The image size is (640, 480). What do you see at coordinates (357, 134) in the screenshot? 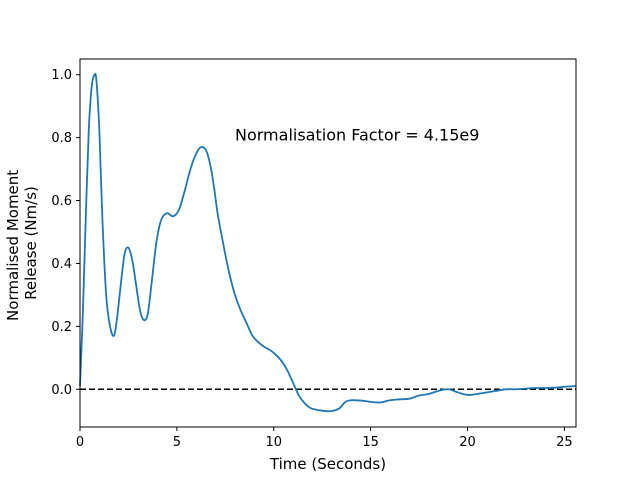
I see `annotation-text: Normalisation Factor = 4.15e9` at bounding box center [357, 134].